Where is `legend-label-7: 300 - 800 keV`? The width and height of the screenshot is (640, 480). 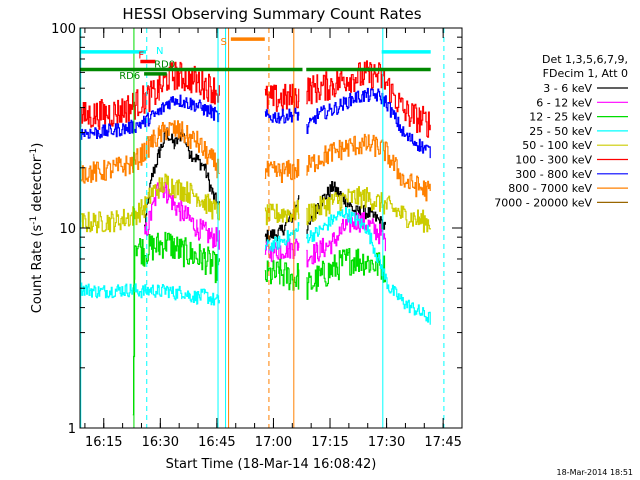 legend-label-7: 300 - 800 keV is located at coordinates (553, 174).